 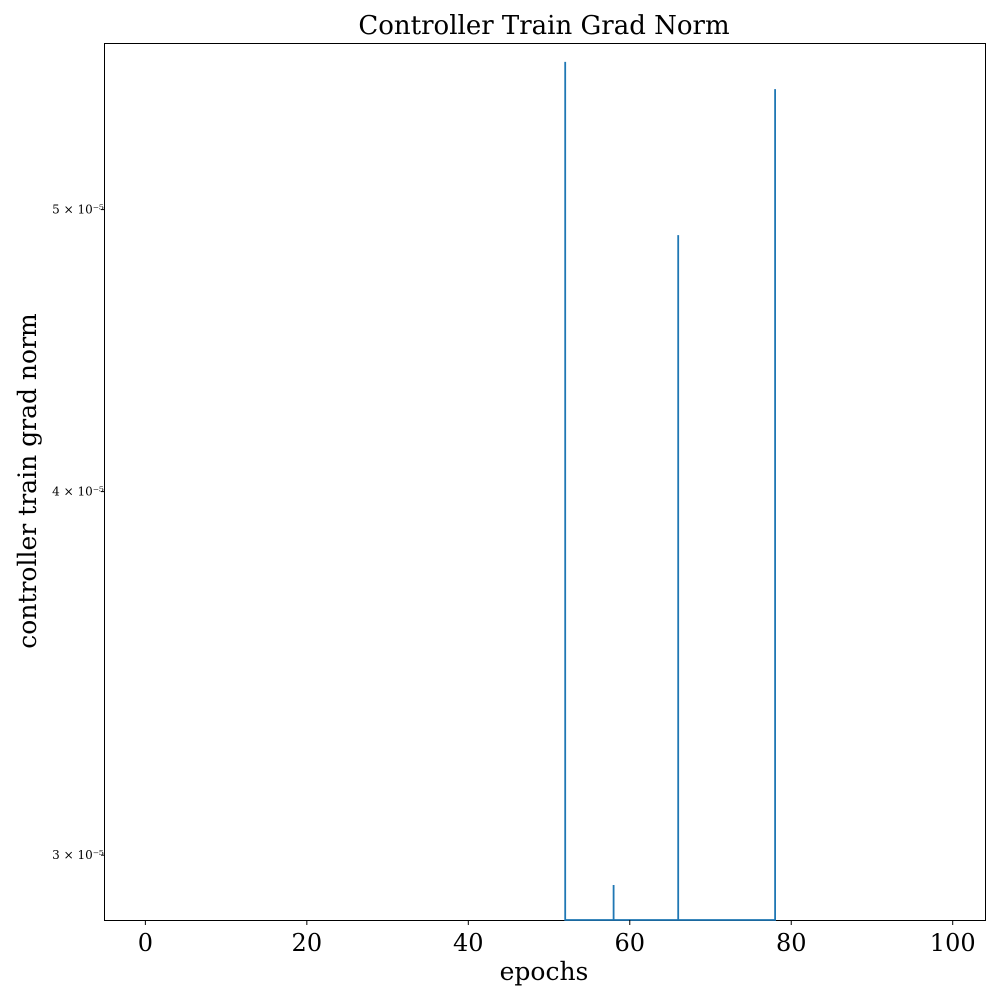 I want to click on x-tick-label: 0, so click(x=145, y=943).